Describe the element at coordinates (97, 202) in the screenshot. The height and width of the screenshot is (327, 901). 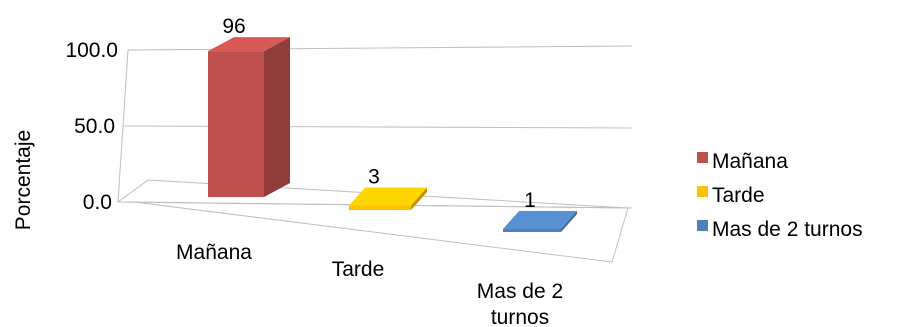
I see `y-tick-label: 0.0` at that location.